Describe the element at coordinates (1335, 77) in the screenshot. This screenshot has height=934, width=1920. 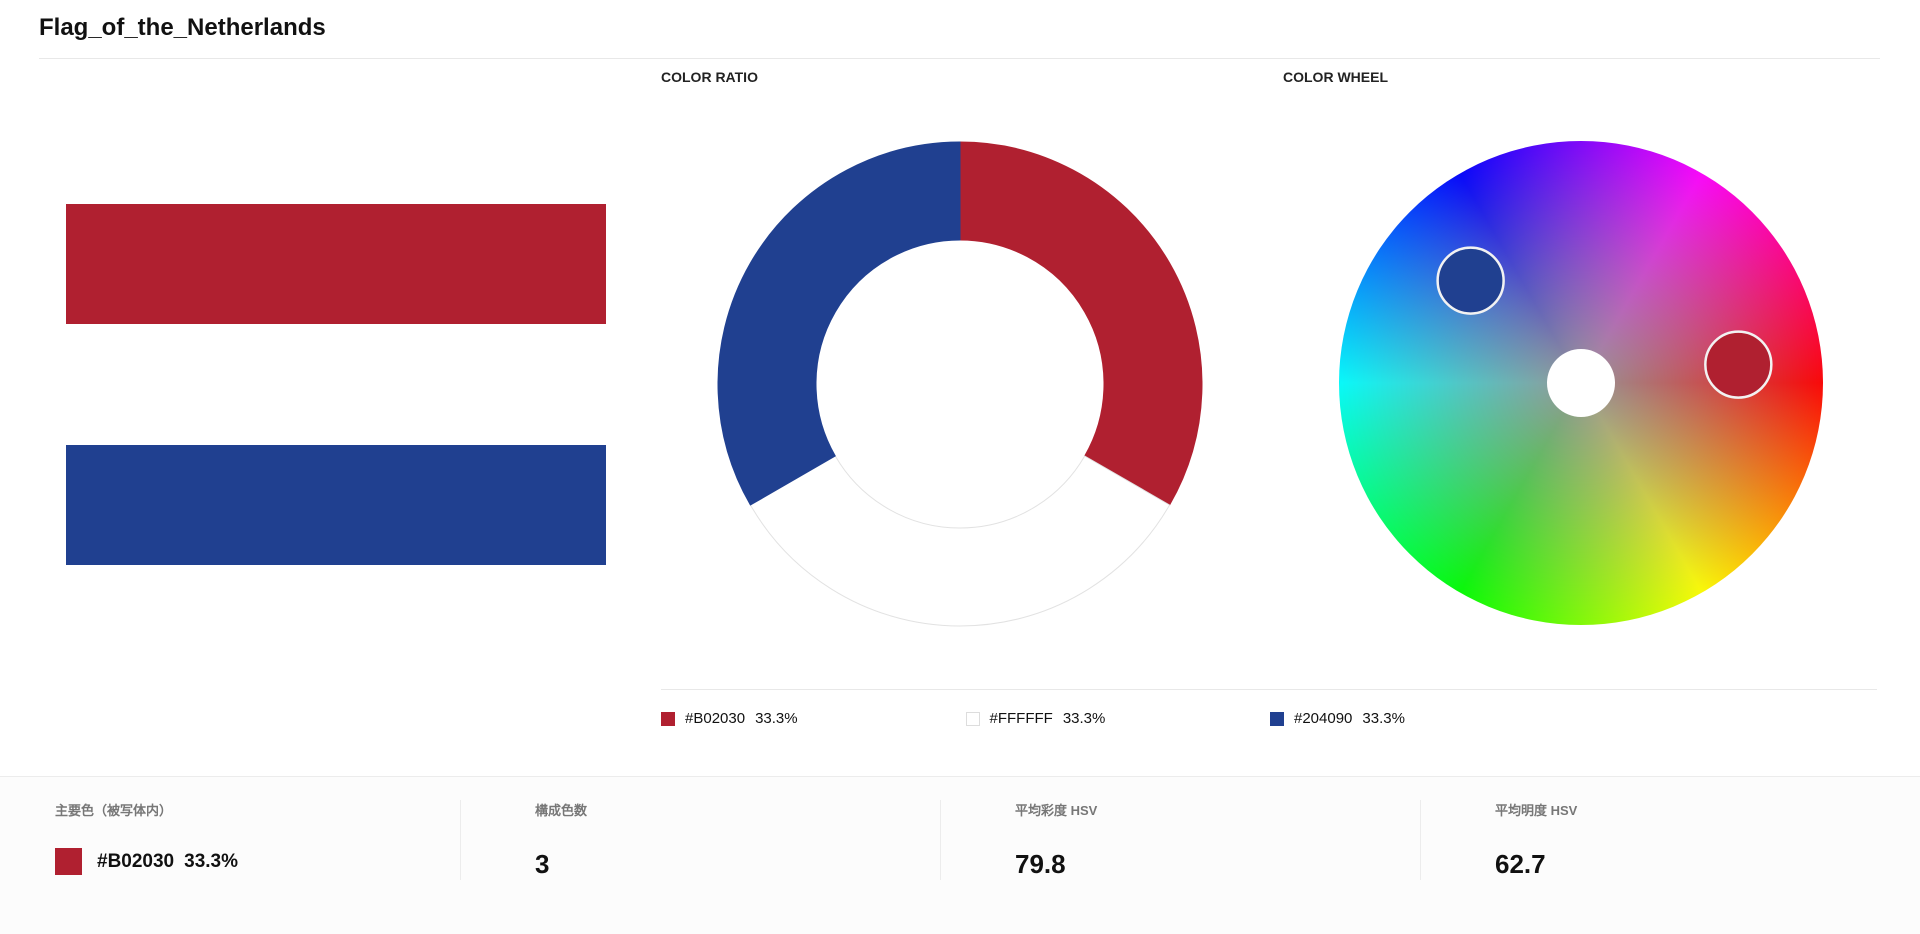
I see `section-title: COLOR WHEEL` at that location.